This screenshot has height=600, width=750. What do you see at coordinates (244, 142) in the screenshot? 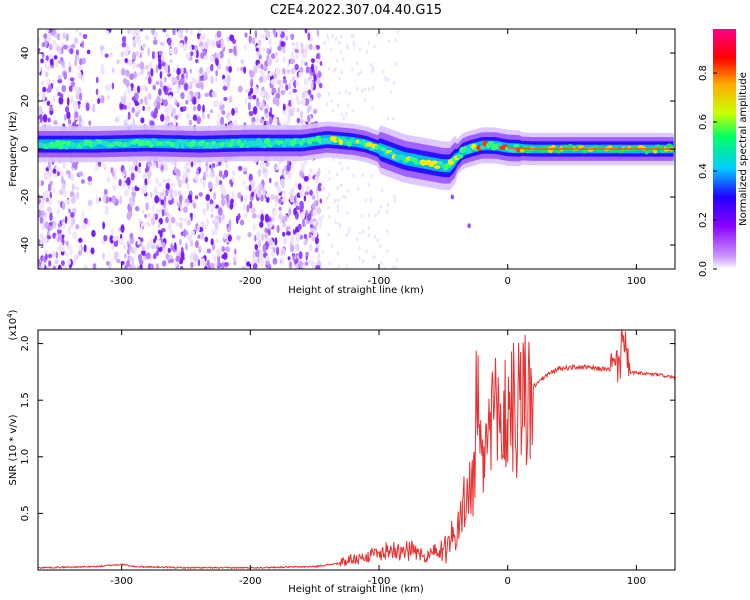
I see `ridge-blob` at bounding box center [244, 142].